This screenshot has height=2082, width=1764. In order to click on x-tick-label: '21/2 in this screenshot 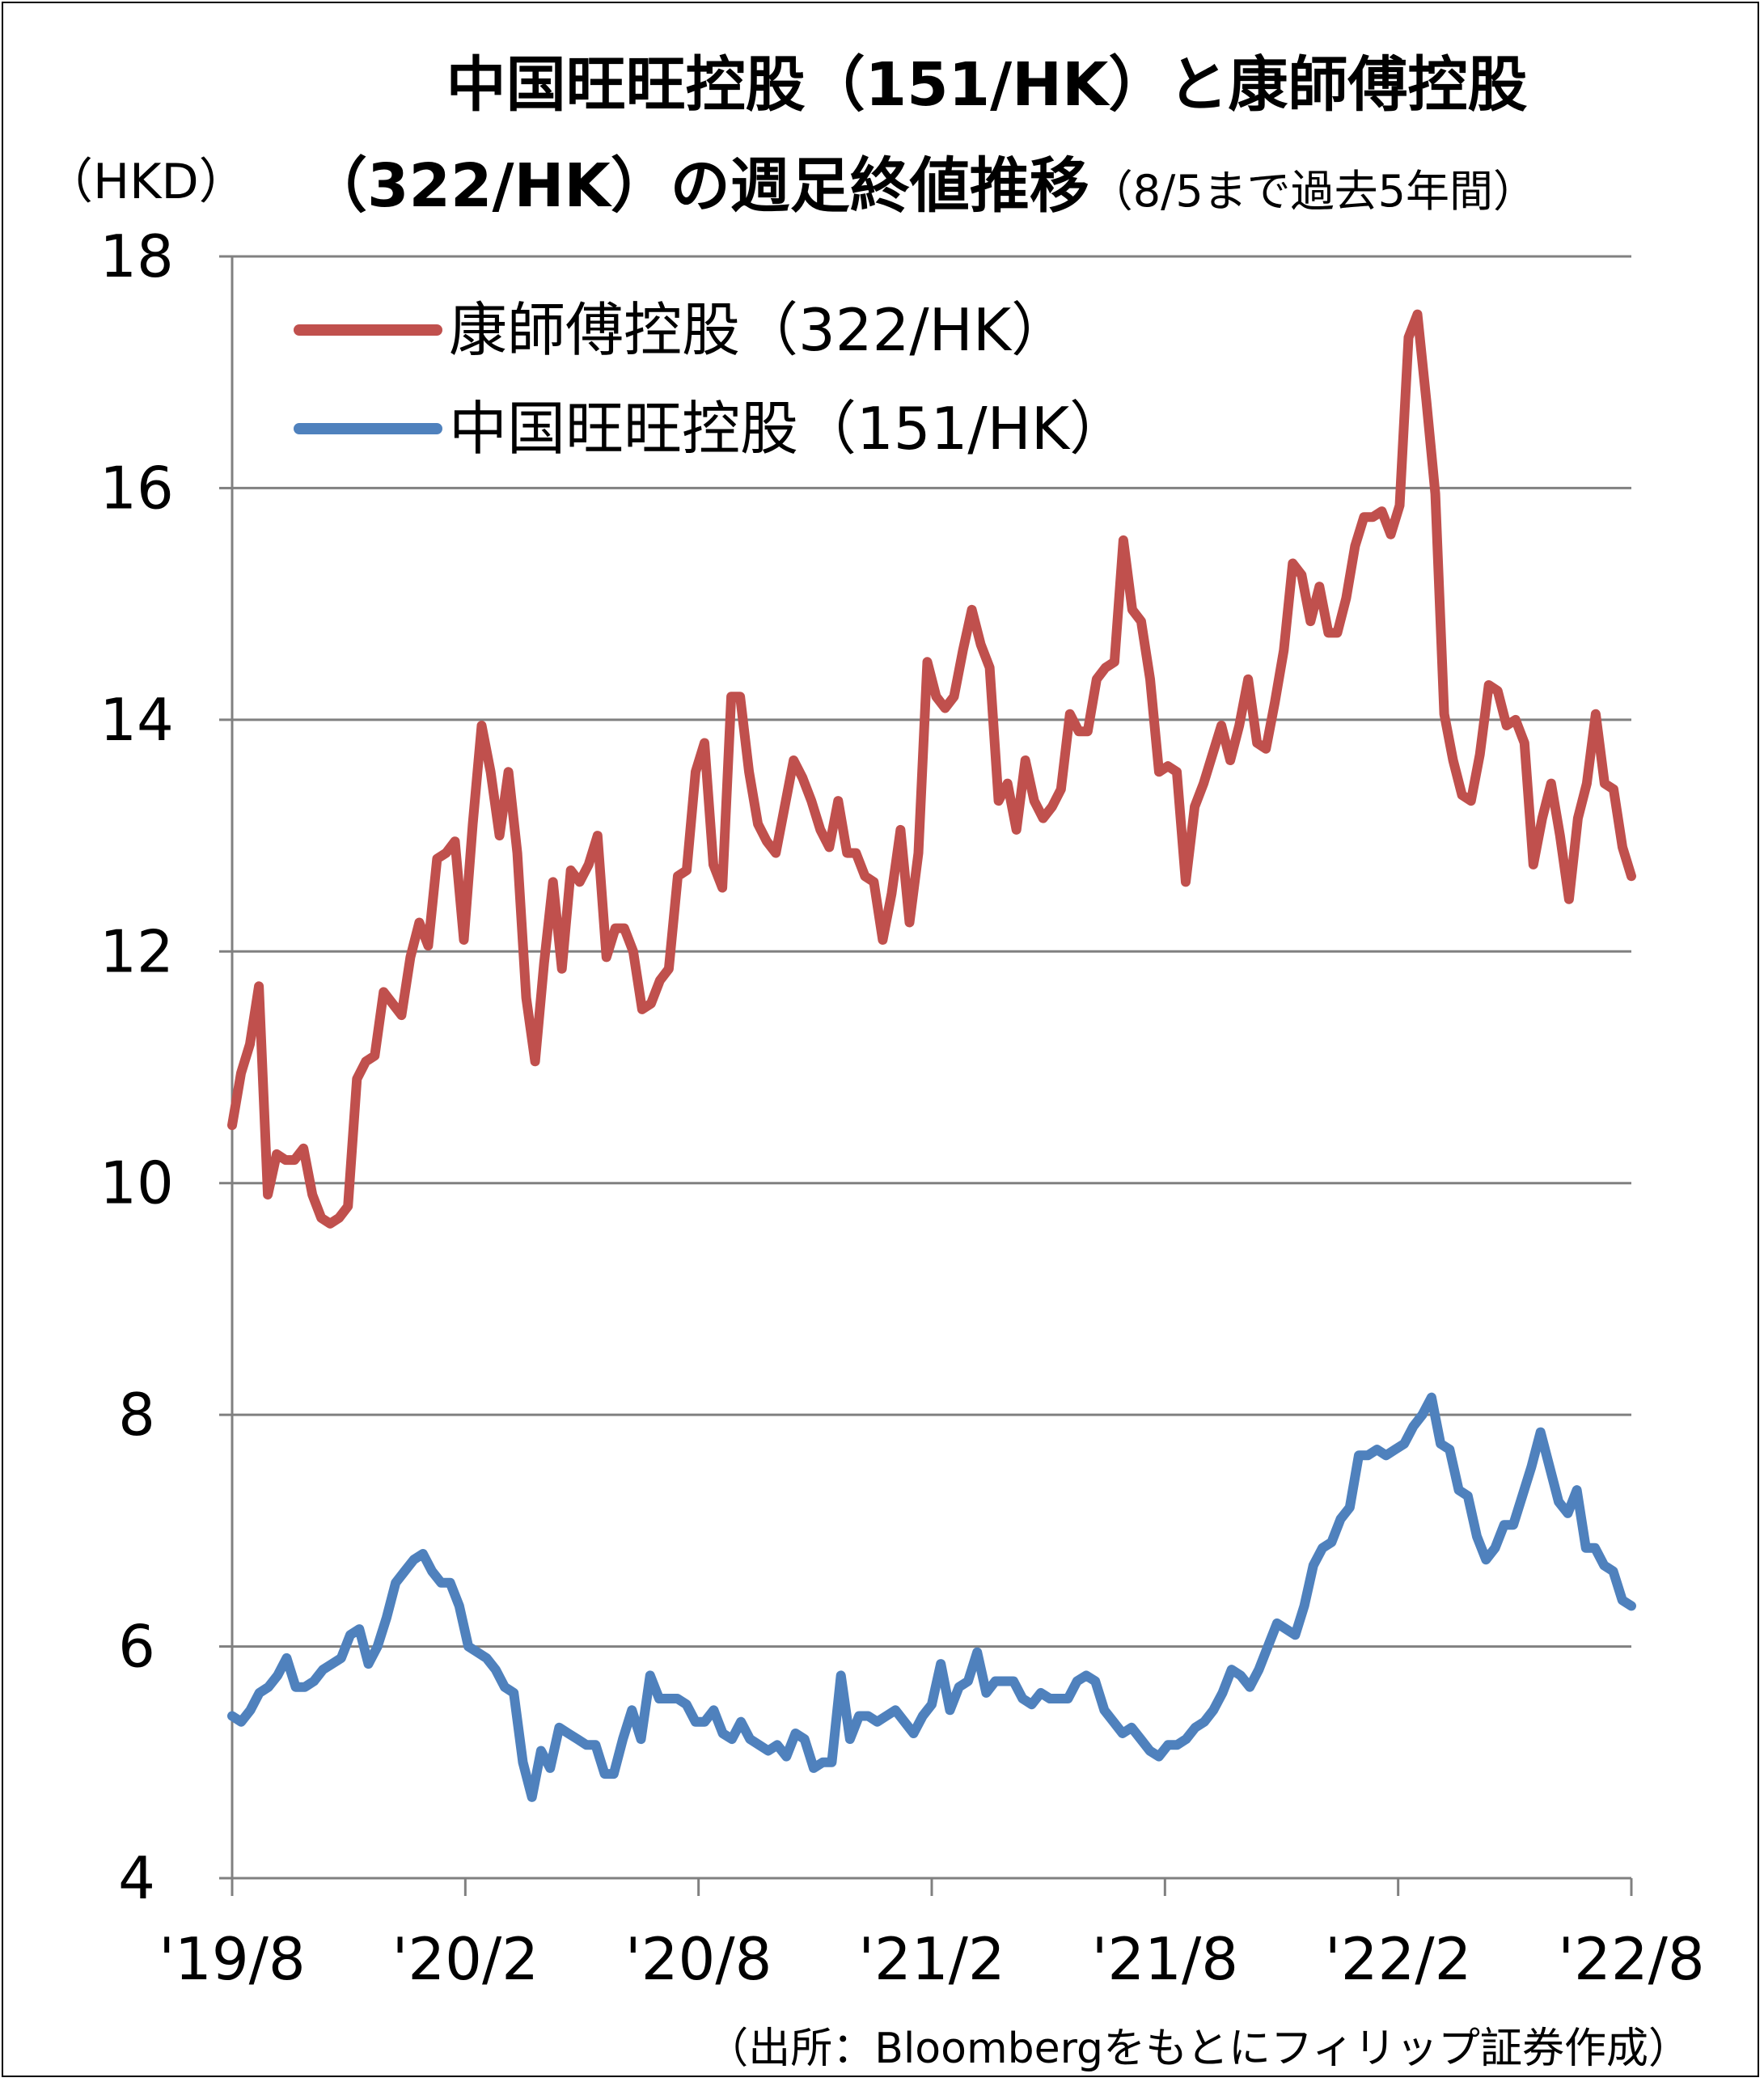, I will do `click(931, 1959)`.